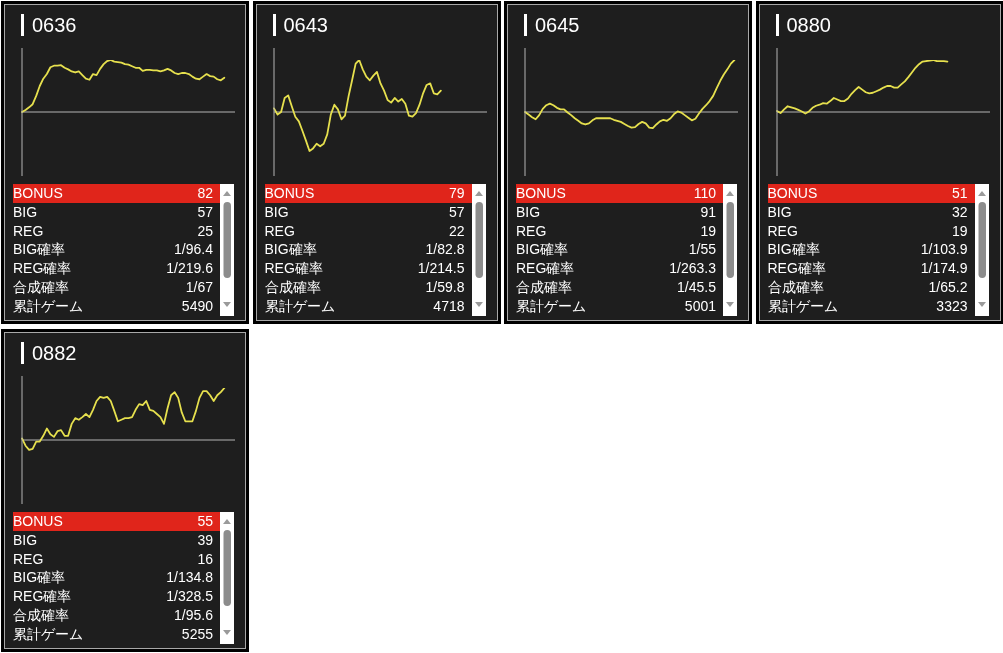  What do you see at coordinates (193, 614) in the screenshot?
I see `text: 1/95.6` at bounding box center [193, 614].